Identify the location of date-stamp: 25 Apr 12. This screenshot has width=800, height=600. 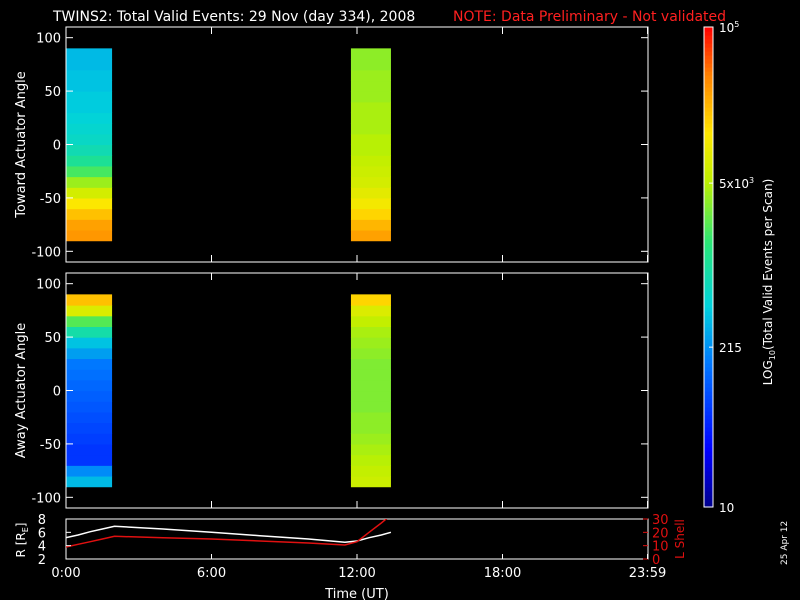
(785, 543).